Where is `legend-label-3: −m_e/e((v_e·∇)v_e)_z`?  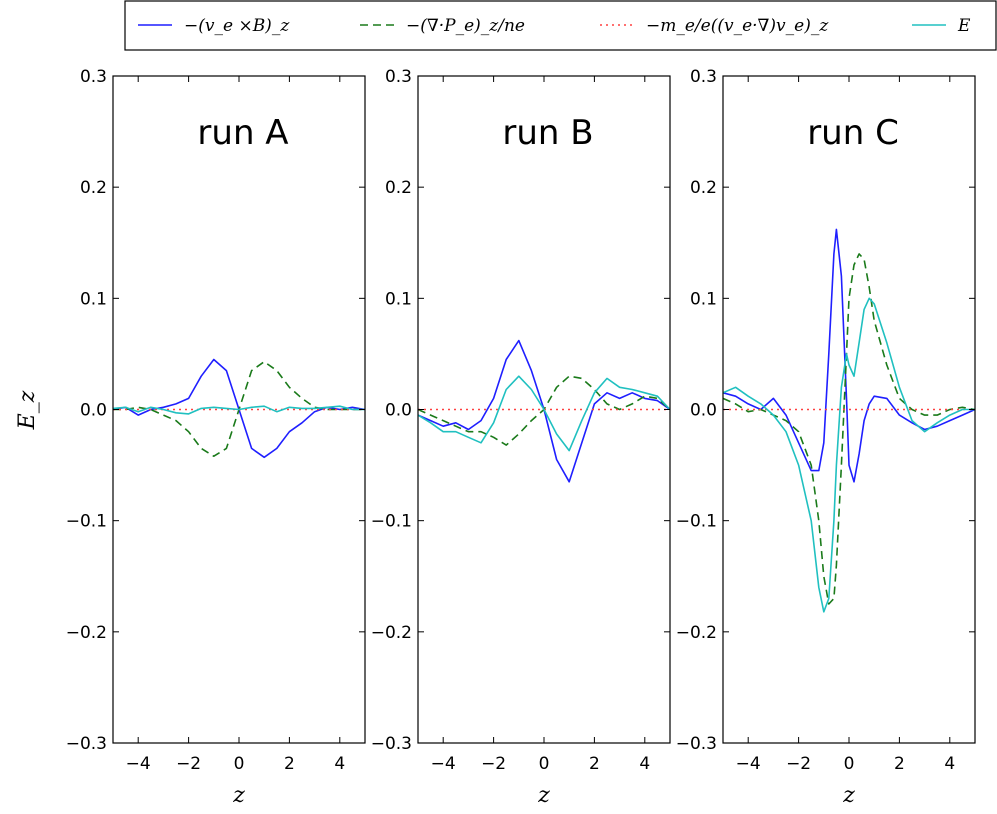 legend-label-3: −m_e/e((v_e·∇)v_e)_z is located at coordinates (737, 26).